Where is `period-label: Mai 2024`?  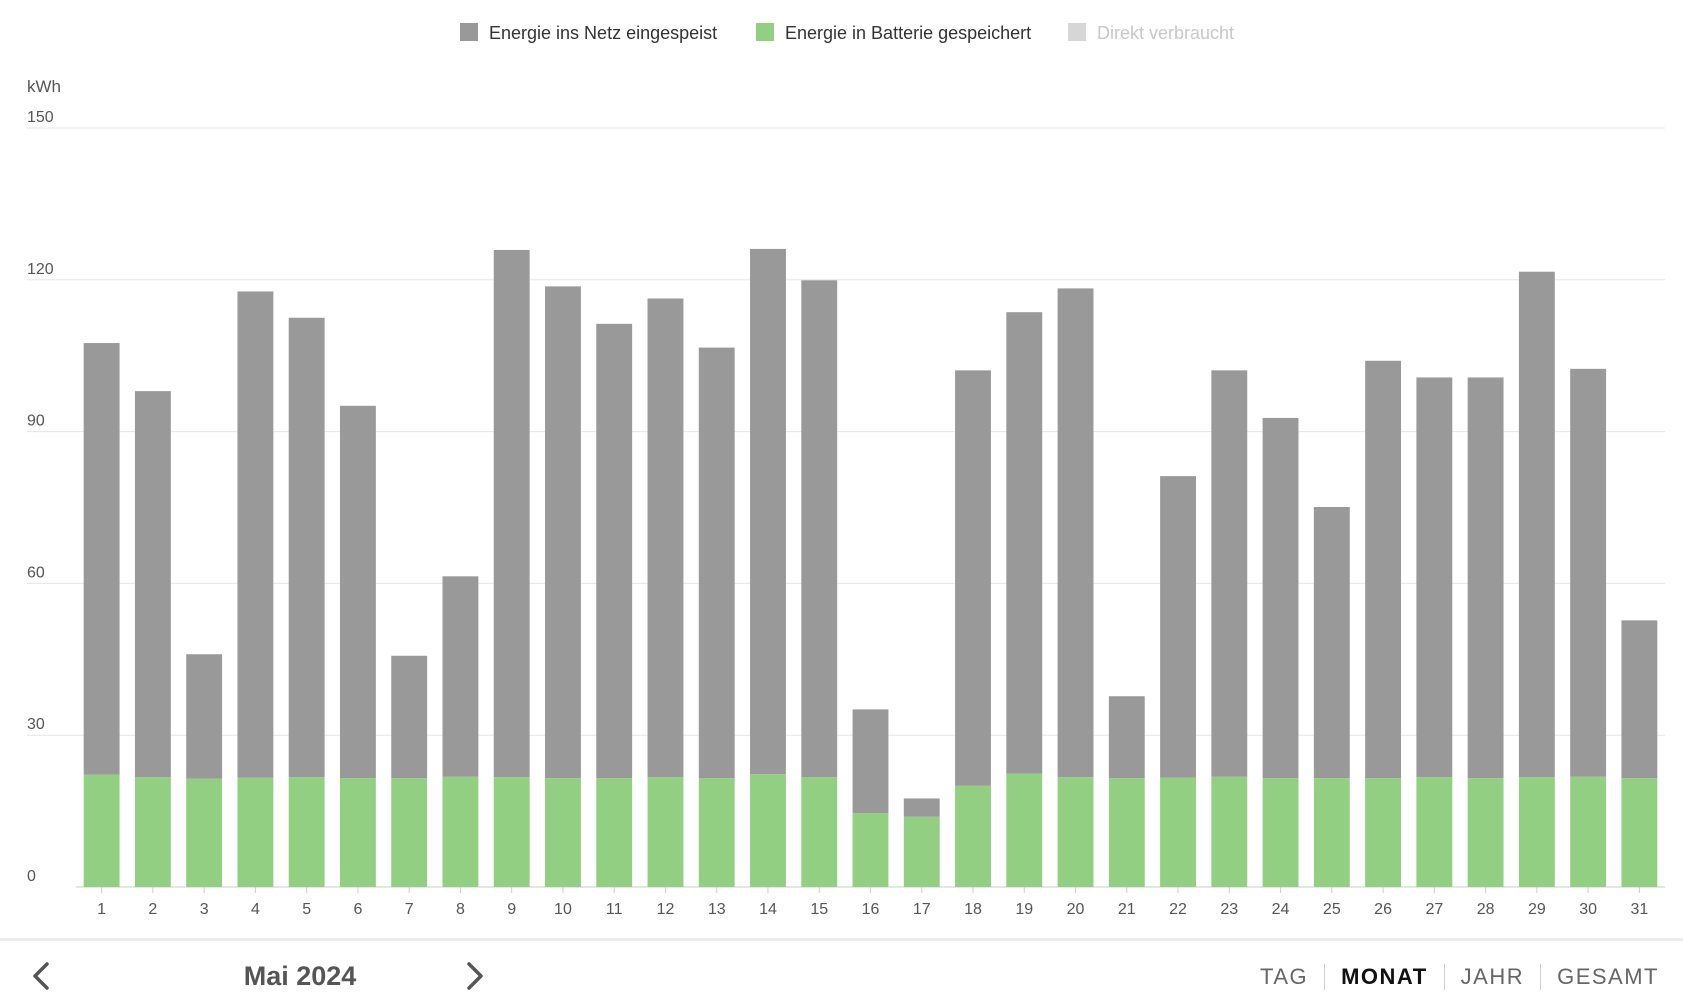 period-label: Mai 2024 is located at coordinates (300, 976).